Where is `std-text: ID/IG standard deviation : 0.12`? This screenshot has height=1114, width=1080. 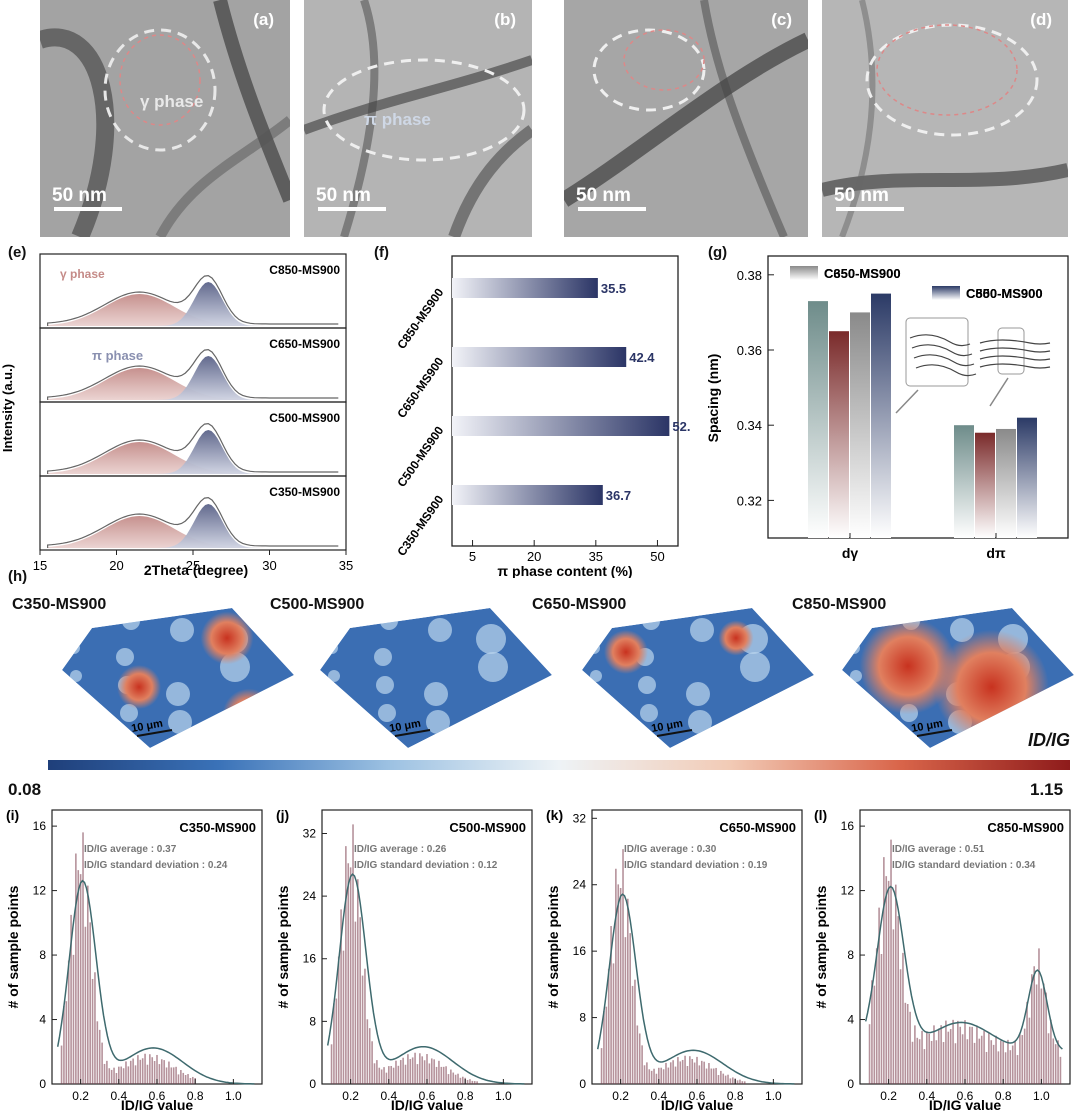 std-text: ID/IG standard deviation : 0.12 is located at coordinates (426, 865).